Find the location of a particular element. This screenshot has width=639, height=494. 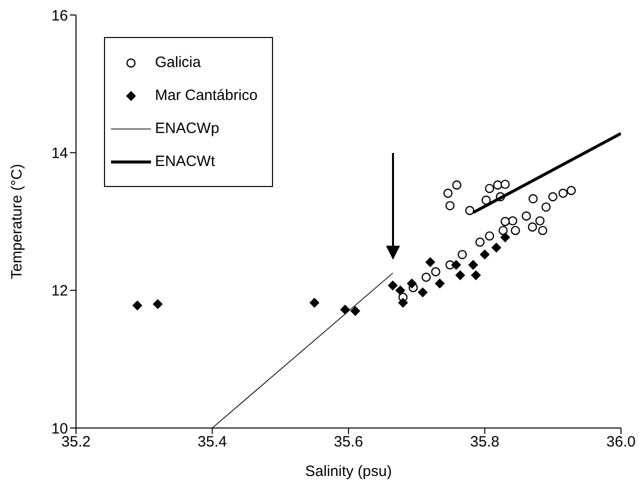

y-tick-label: 16 is located at coordinates (59, 15).